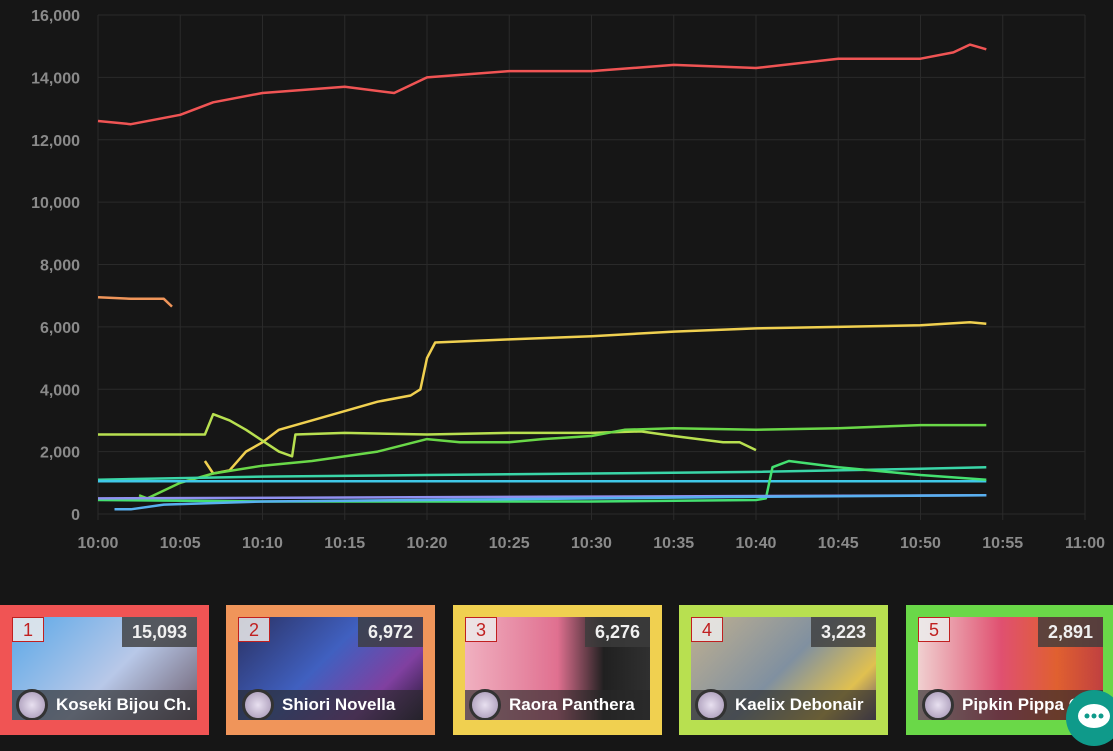 The height and width of the screenshot is (751, 1113). Describe the element at coordinates (339, 704) in the screenshot. I see `channel-name: Shiori Novella` at that location.